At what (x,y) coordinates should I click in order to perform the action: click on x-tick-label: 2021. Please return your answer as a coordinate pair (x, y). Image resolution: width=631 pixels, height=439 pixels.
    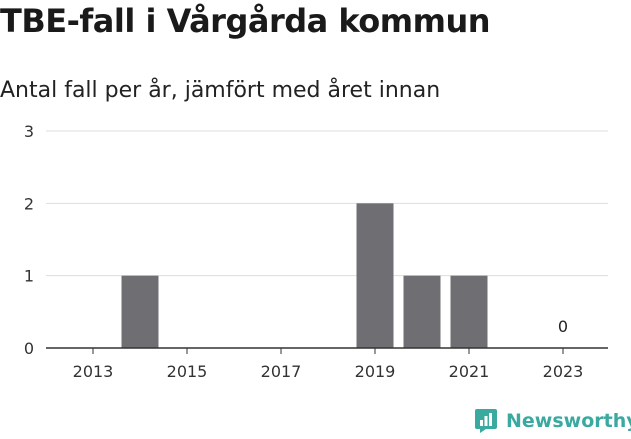
    Looking at the image, I should click on (469, 371).